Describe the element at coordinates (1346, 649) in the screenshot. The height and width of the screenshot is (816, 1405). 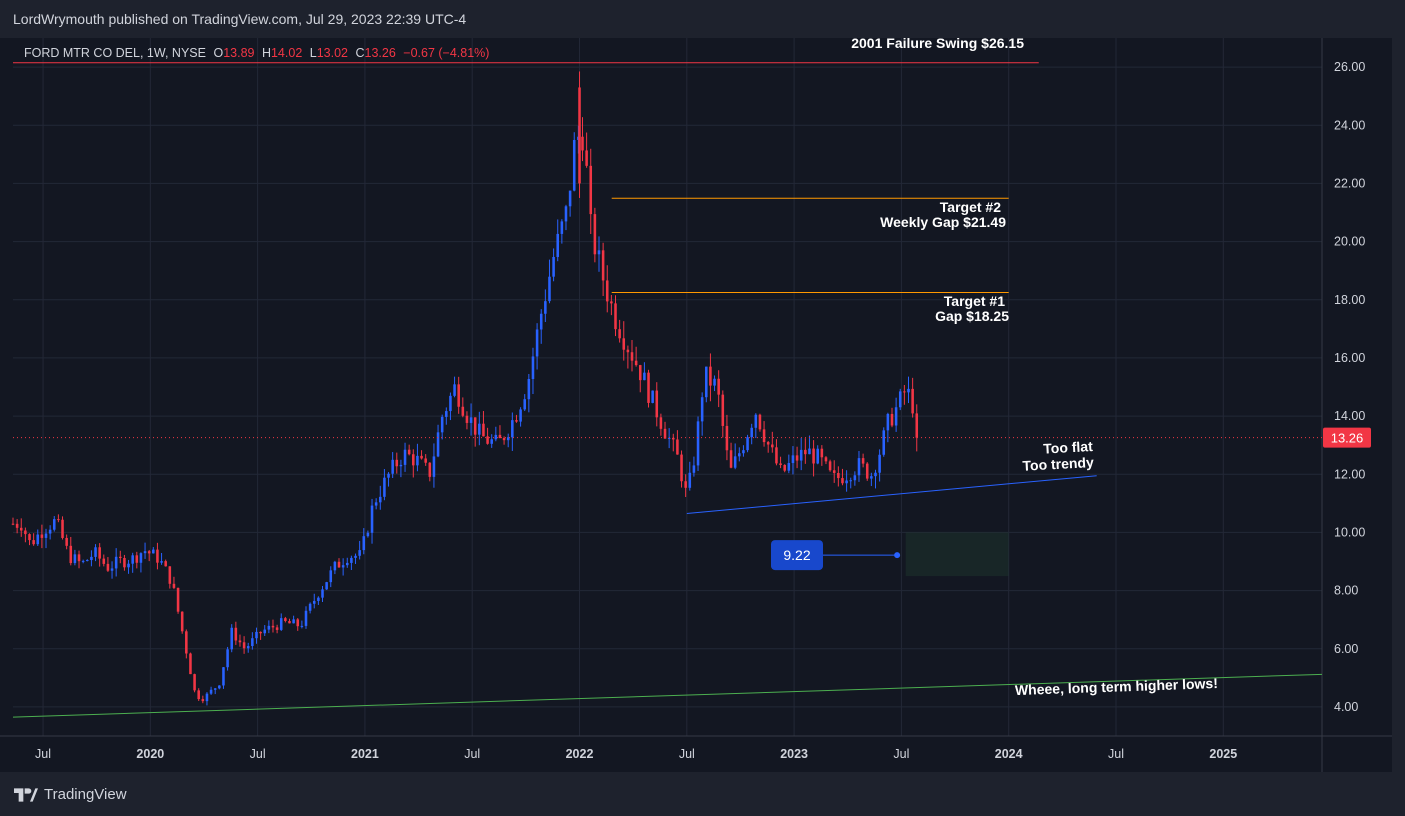
I see `y-tick-label: 6.00` at that location.